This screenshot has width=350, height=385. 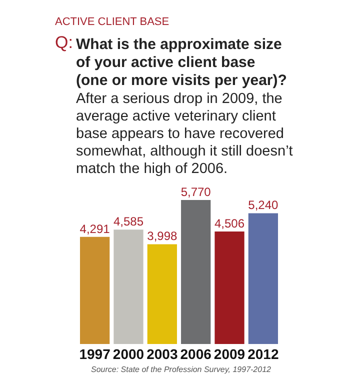 I want to click on x-tick-label: 2006, so click(x=196, y=354).